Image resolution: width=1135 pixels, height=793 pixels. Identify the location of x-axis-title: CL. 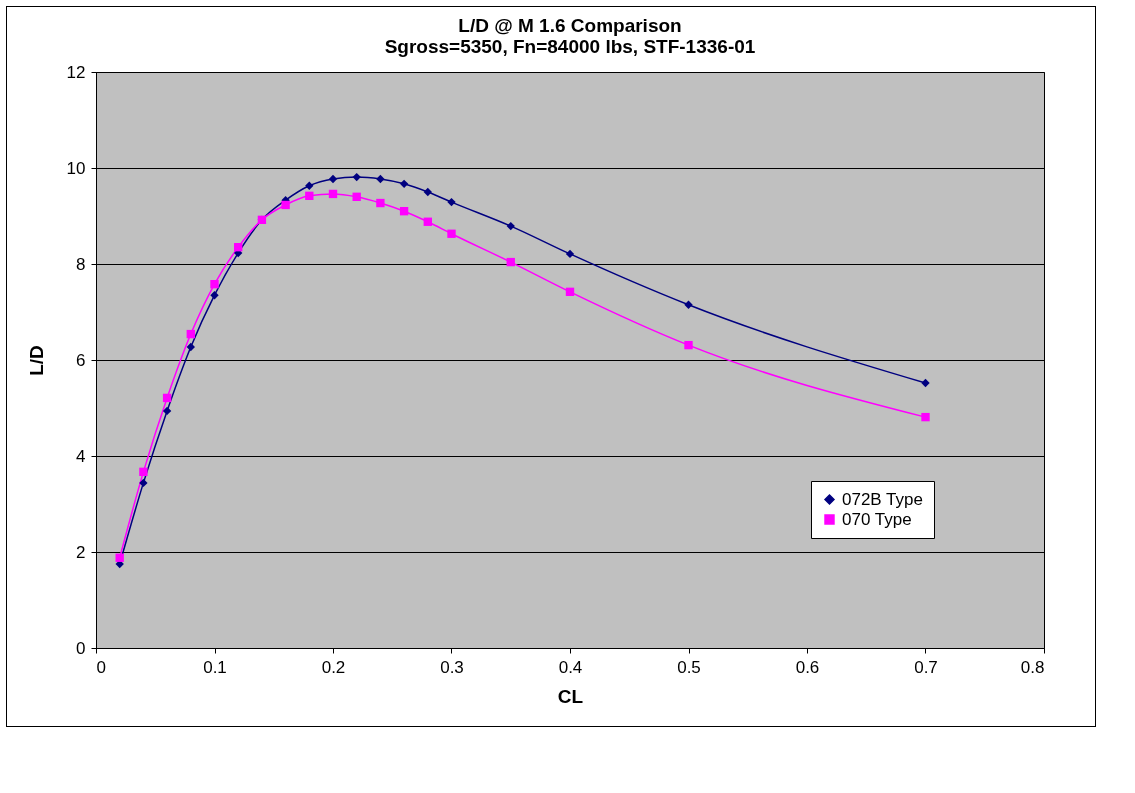
(570, 696).